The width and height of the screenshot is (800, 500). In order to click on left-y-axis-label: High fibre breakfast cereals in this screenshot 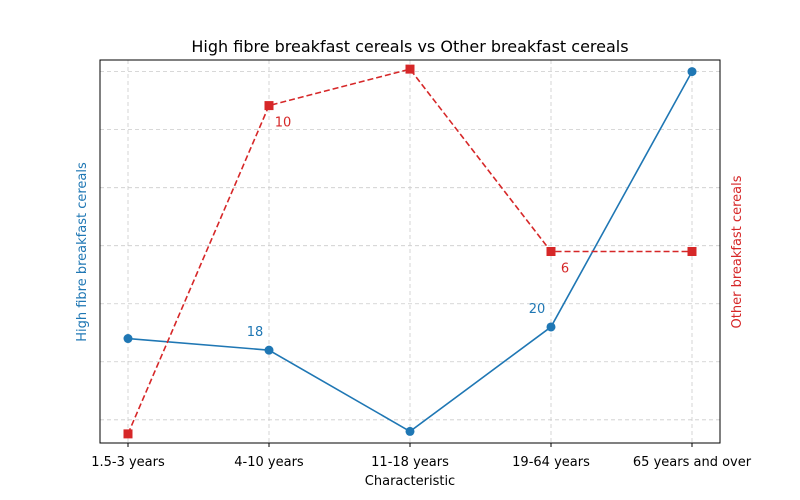, I will do `click(82, 252)`.